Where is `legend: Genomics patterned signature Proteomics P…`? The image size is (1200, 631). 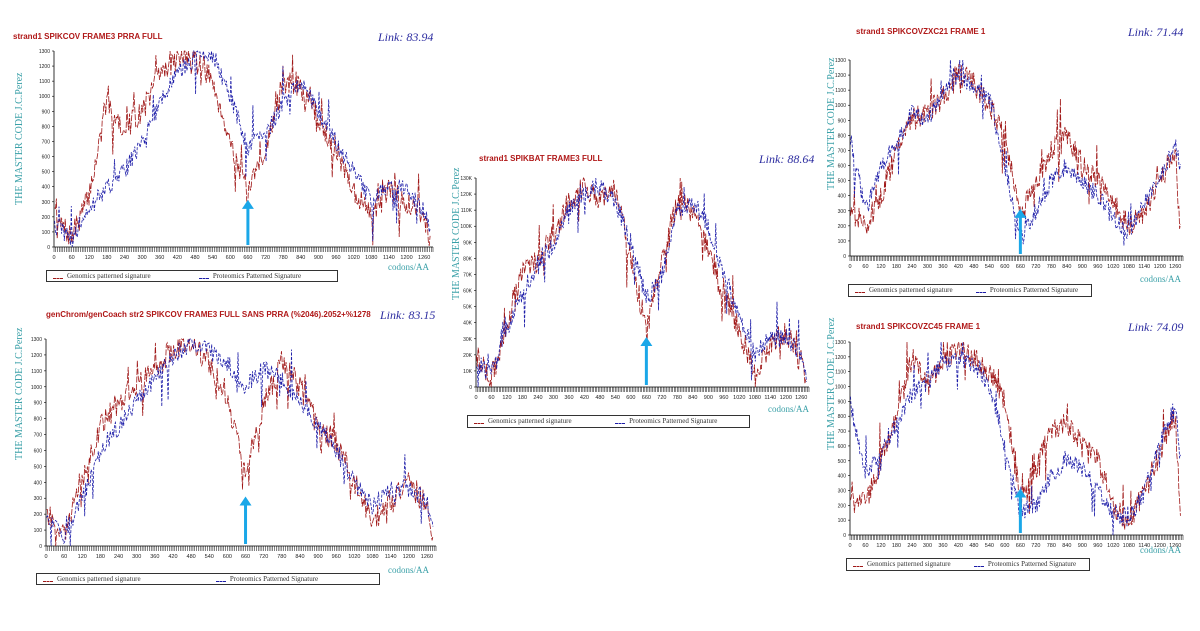 legend: Genomics patterned signature Proteomics P… is located at coordinates (192, 276).